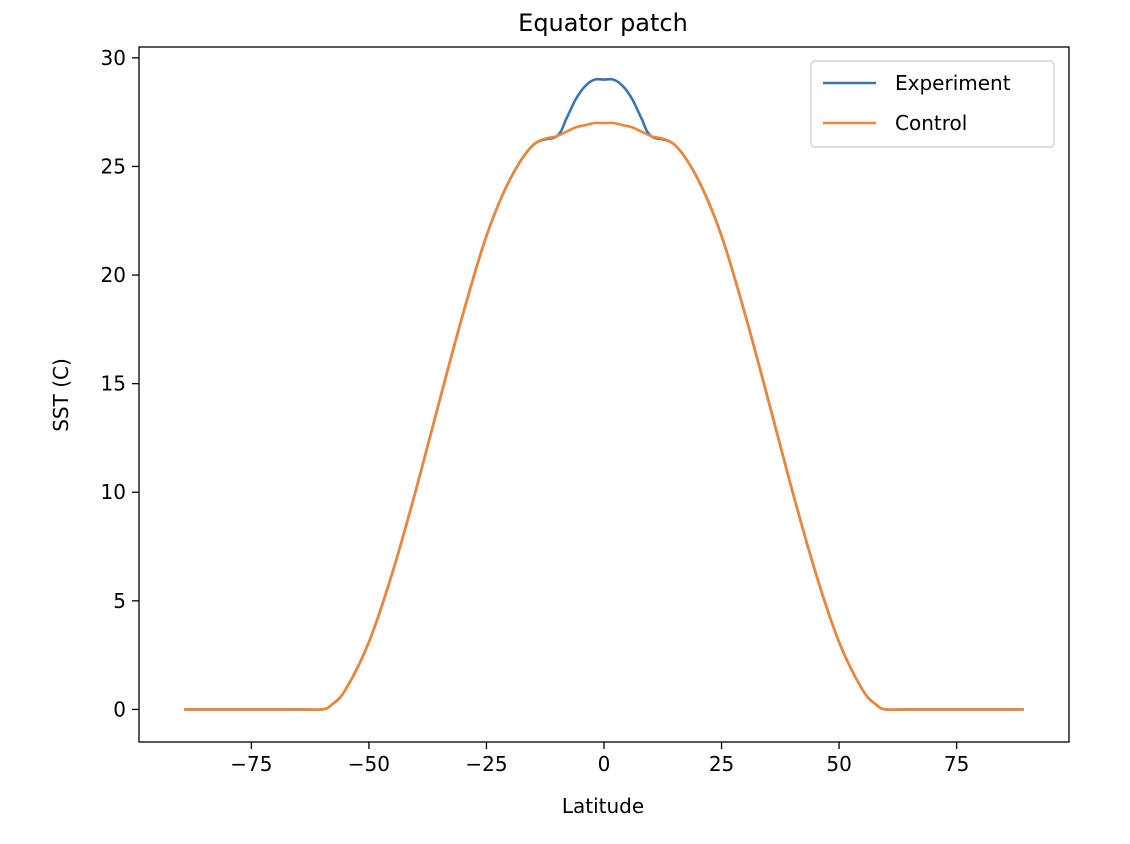 The width and height of the screenshot is (1130, 844). Describe the element at coordinates (119, 601) in the screenshot. I see `y-tick-label: 5` at that location.